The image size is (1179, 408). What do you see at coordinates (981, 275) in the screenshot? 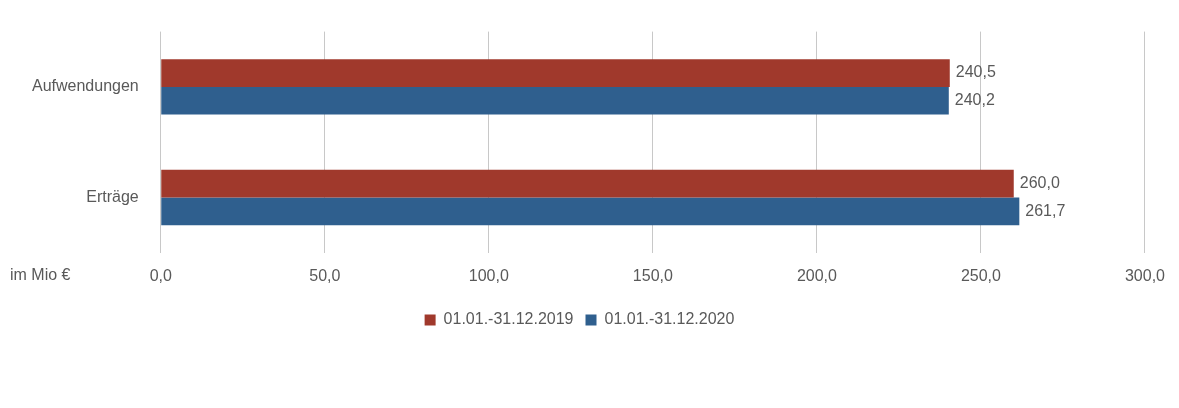
I see `x-tick-label: 250,0` at bounding box center [981, 275].